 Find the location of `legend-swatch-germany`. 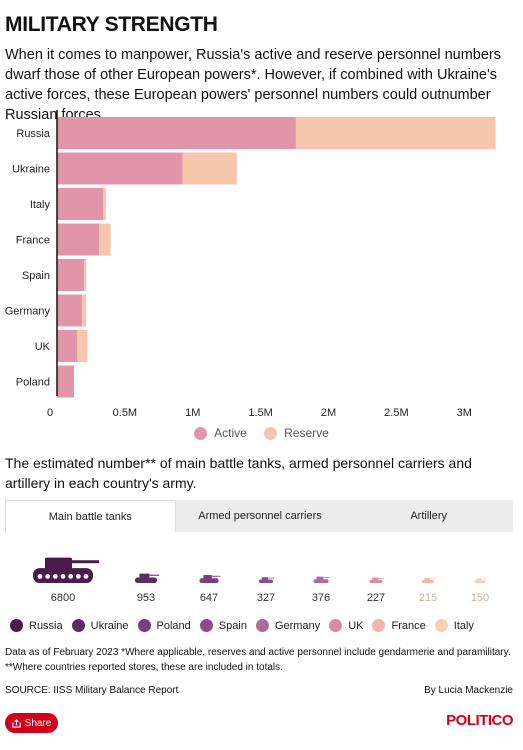

legend-swatch-germany is located at coordinates (262, 625).